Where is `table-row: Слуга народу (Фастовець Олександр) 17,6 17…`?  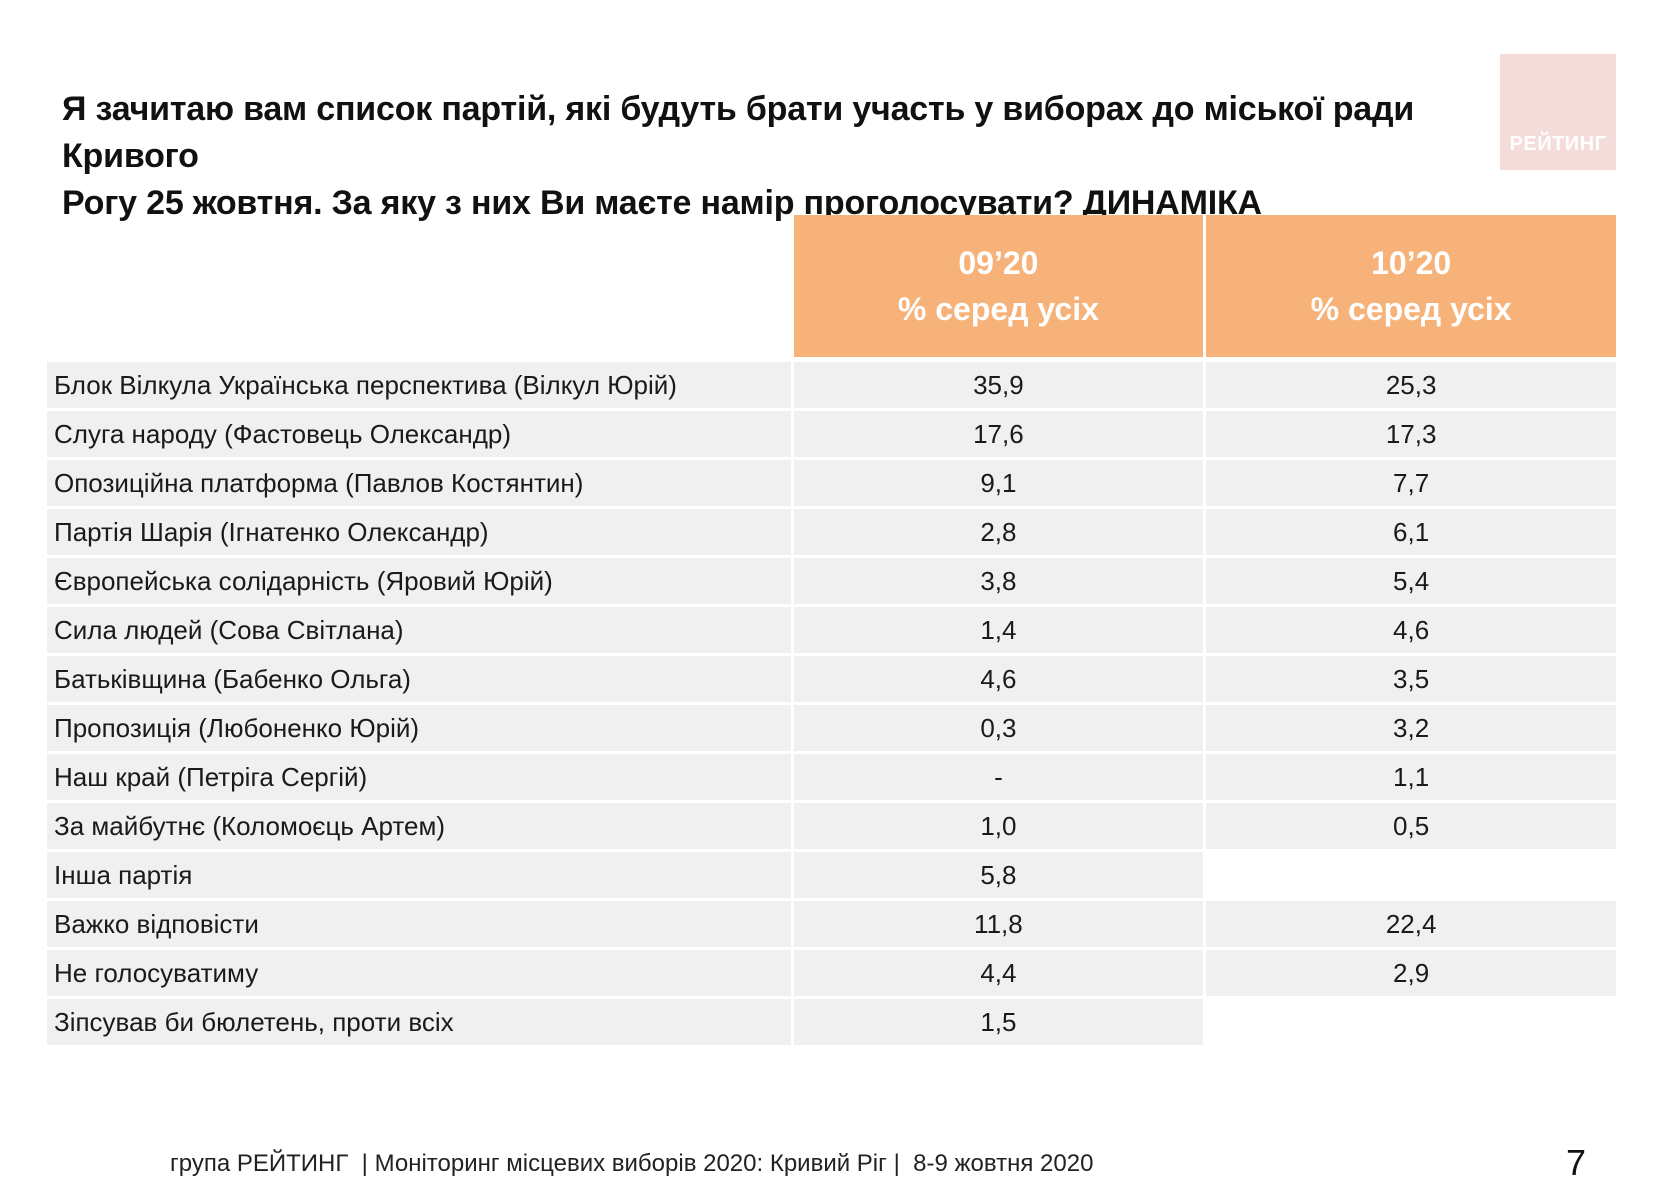
table-row: Слуга народу (Фастовець Олександр) 17,6 17… is located at coordinates (831, 434).